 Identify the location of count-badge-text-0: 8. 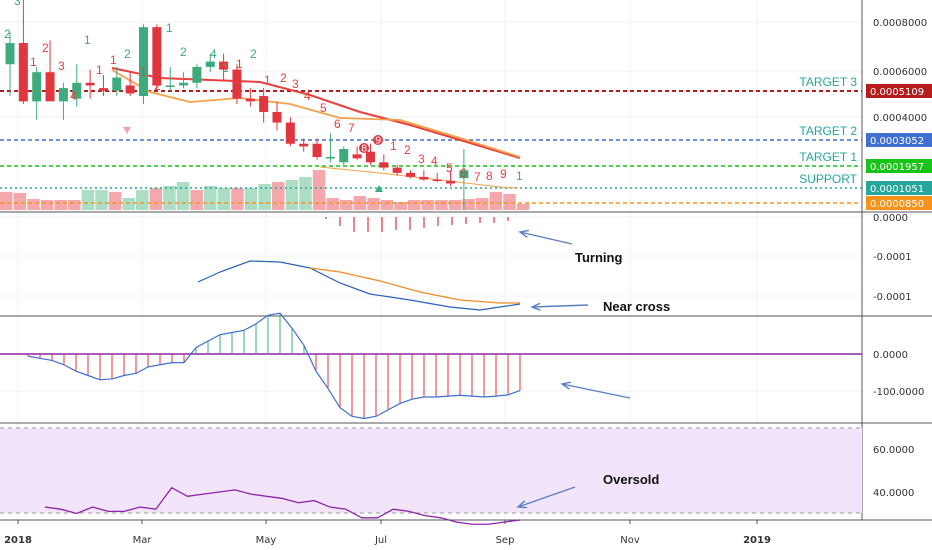
(364, 149).